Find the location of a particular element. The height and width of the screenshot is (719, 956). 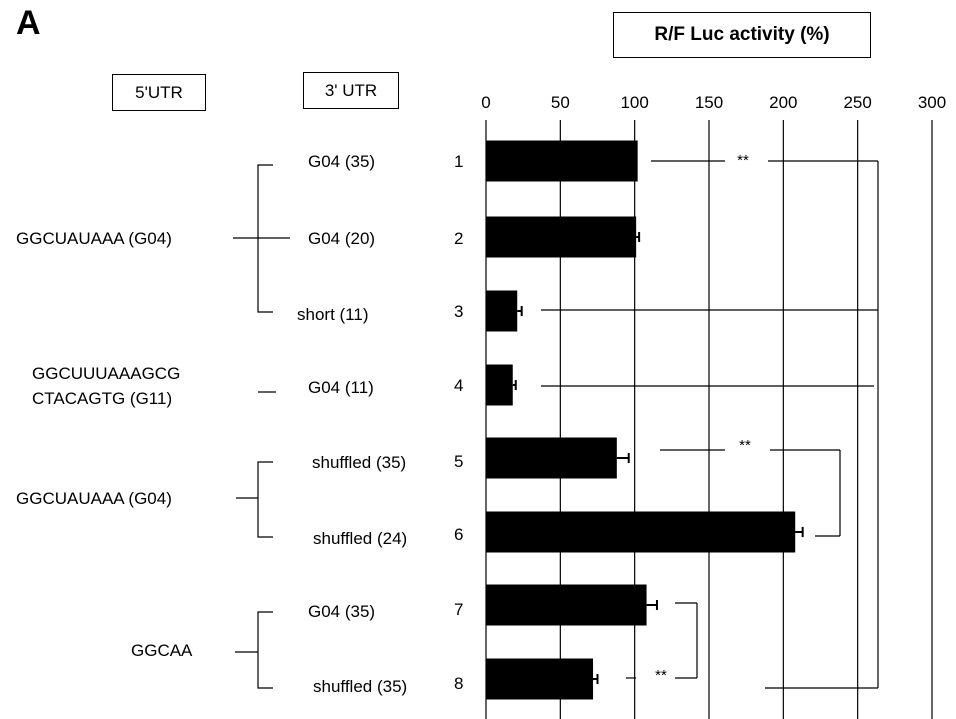

tick-label-300: 300 is located at coordinates (932, 102).